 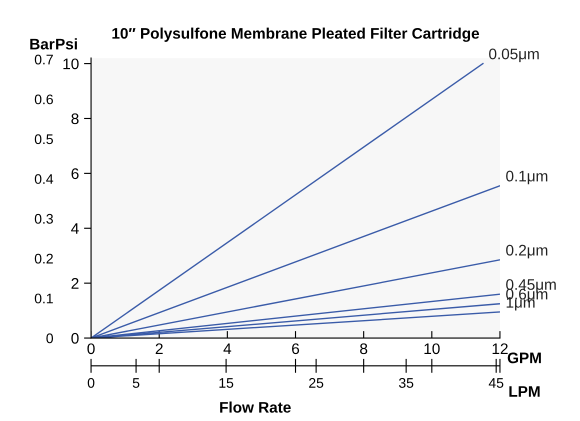 What do you see at coordinates (514, 55) in the screenshot?
I see `series-label: 0.05μm` at bounding box center [514, 55].